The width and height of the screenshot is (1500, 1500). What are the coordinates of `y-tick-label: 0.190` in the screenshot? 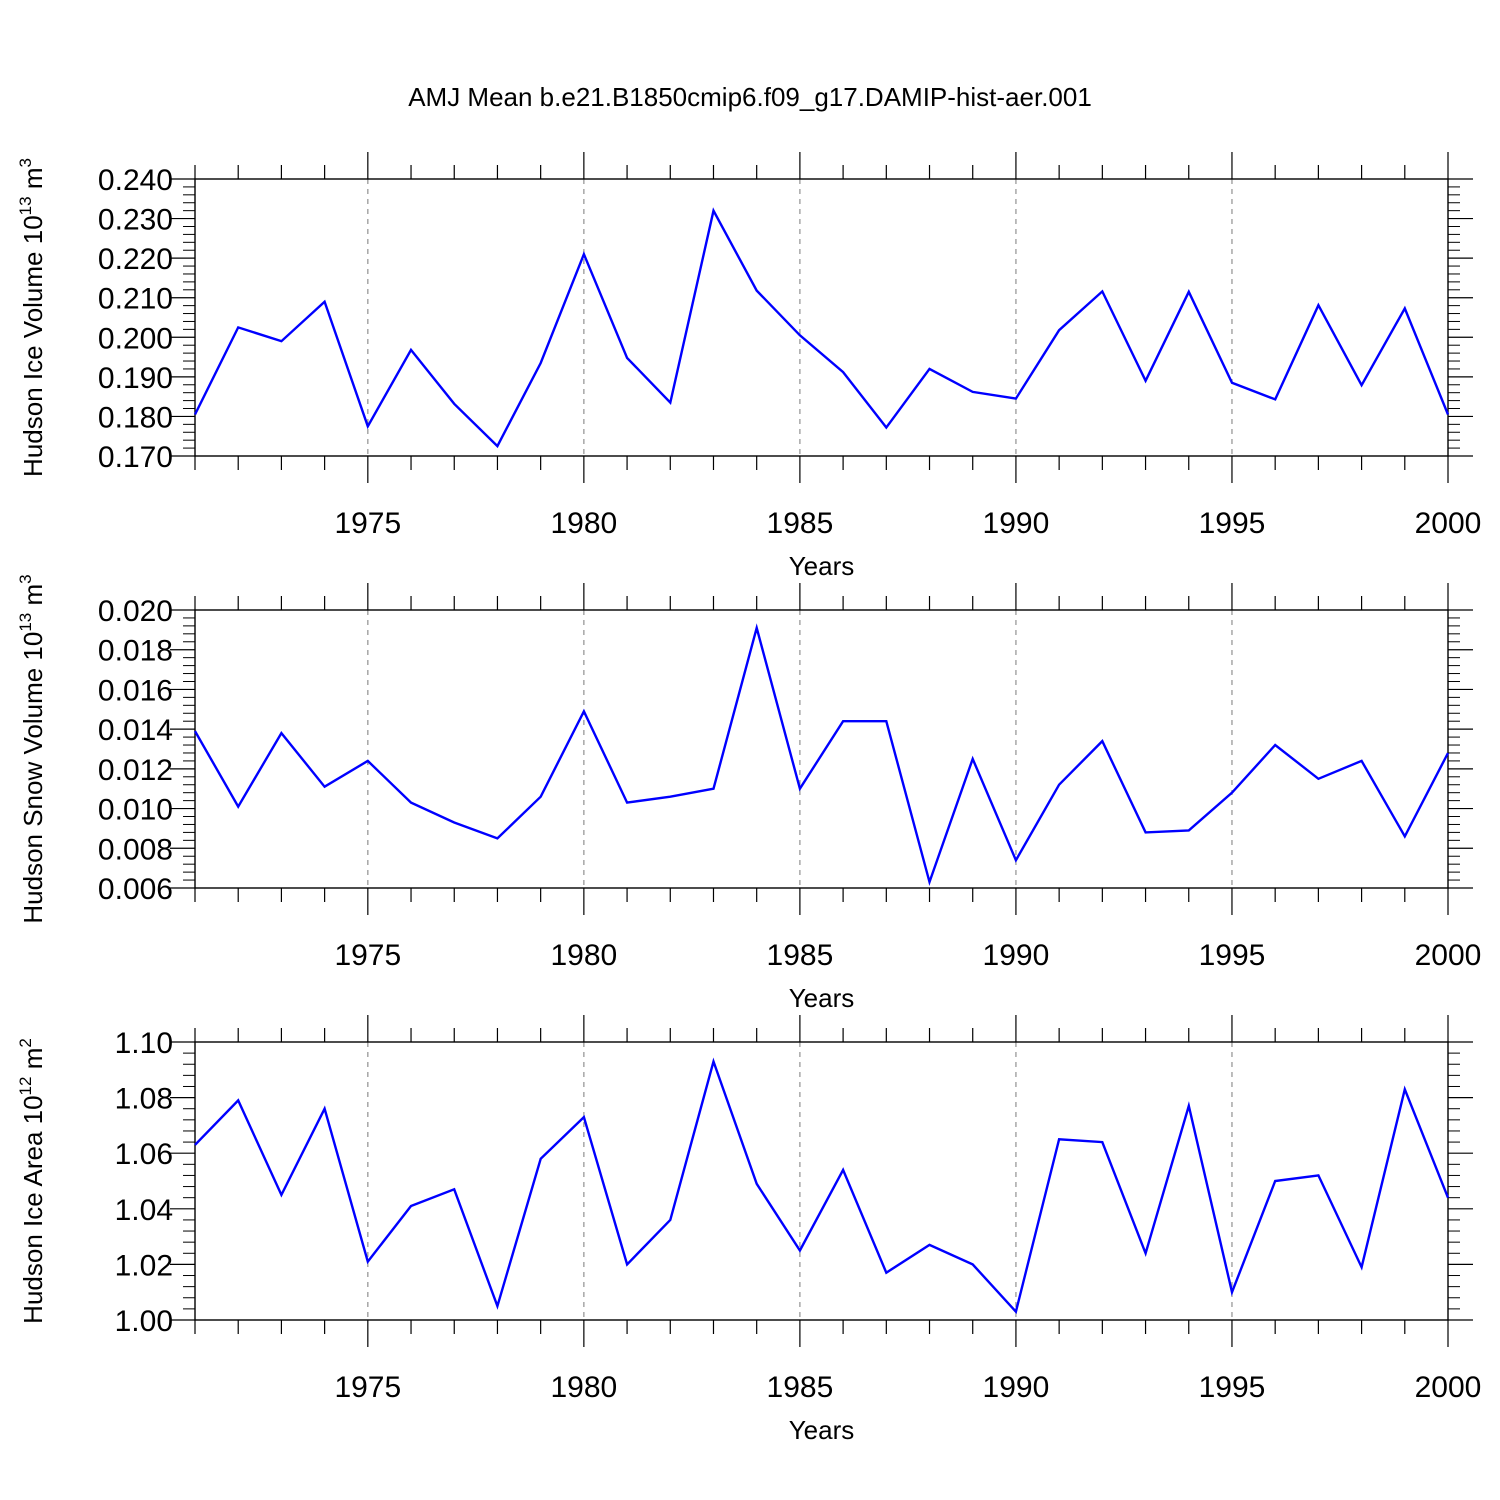 It's located at (135, 378).